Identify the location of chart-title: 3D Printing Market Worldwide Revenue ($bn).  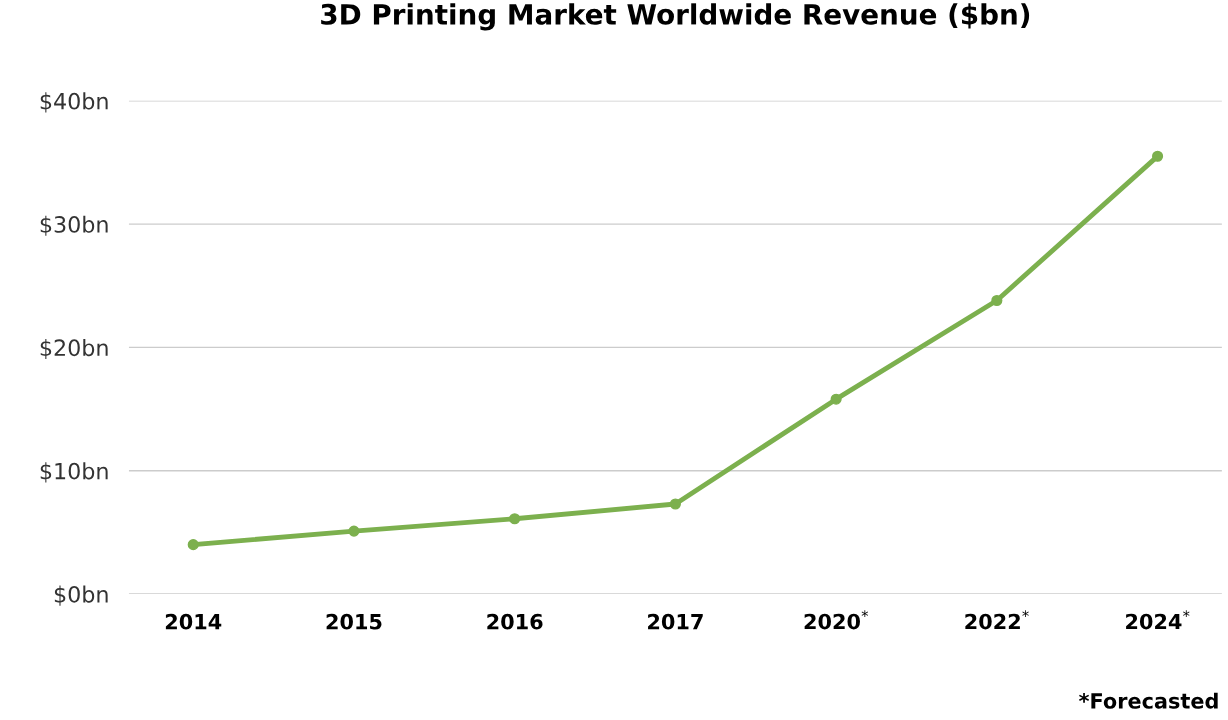
(675, 17).